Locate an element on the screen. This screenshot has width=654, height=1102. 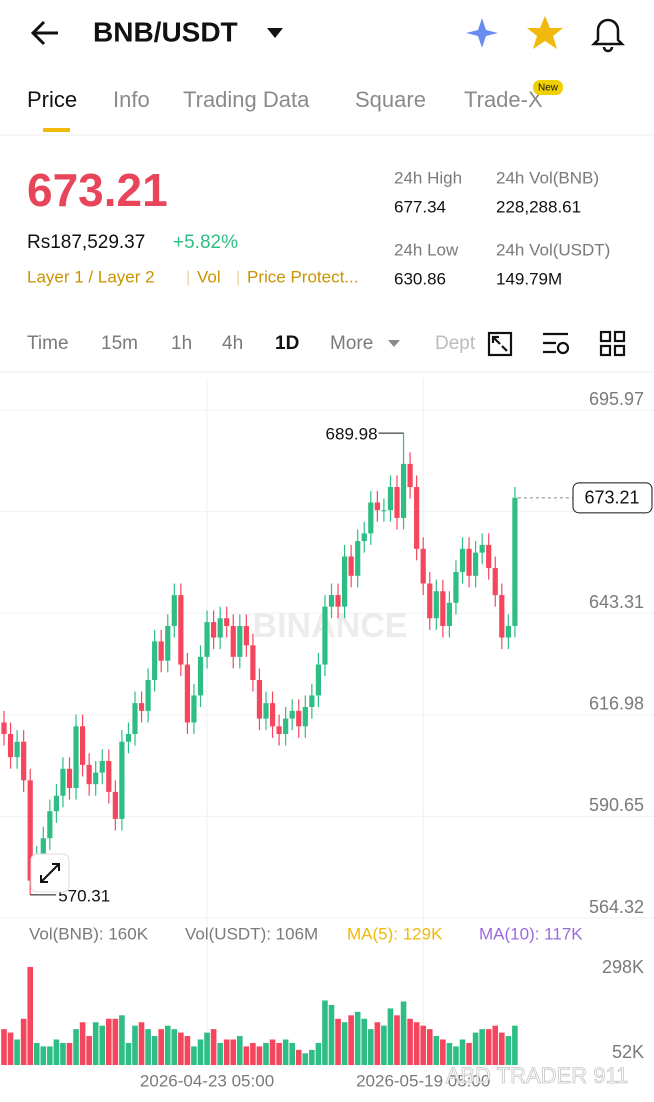
notification-button is located at coordinates (608, 35).